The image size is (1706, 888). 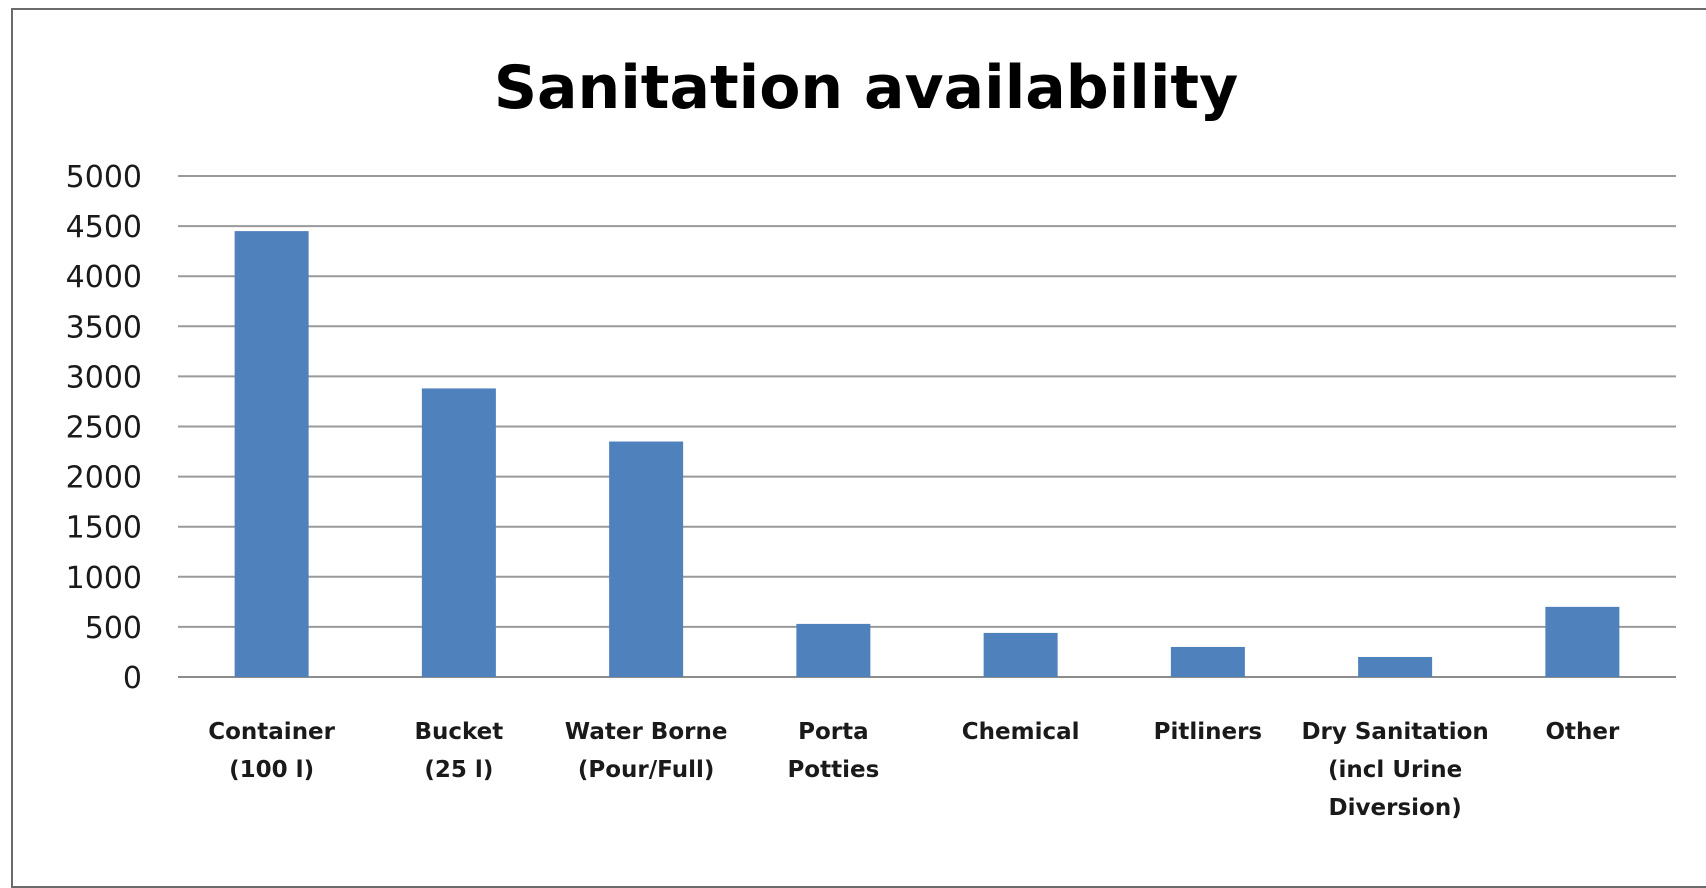 I want to click on y-tick-label: 3000, so click(x=104, y=377).